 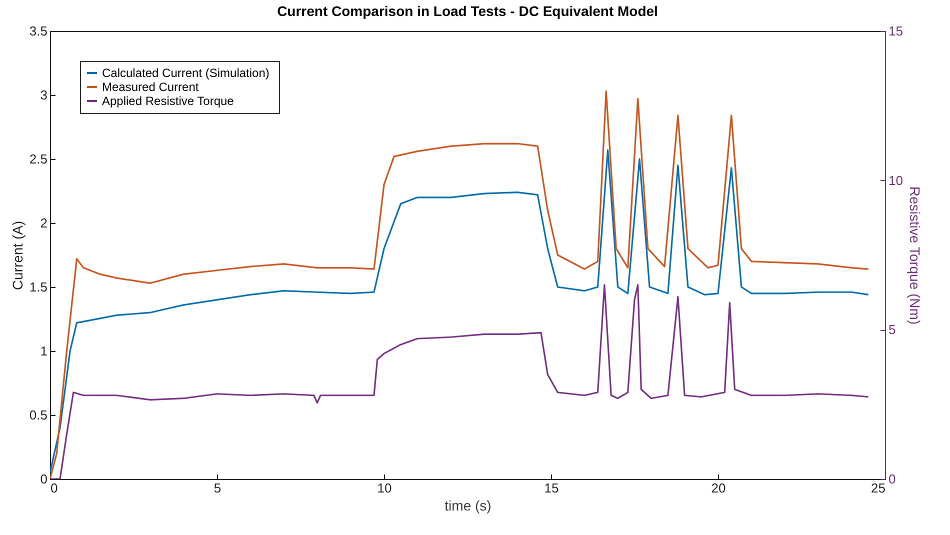 What do you see at coordinates (384, 488) in the screenshot?
I see `x-tick-label: 10` at bounding box center [384, 488].